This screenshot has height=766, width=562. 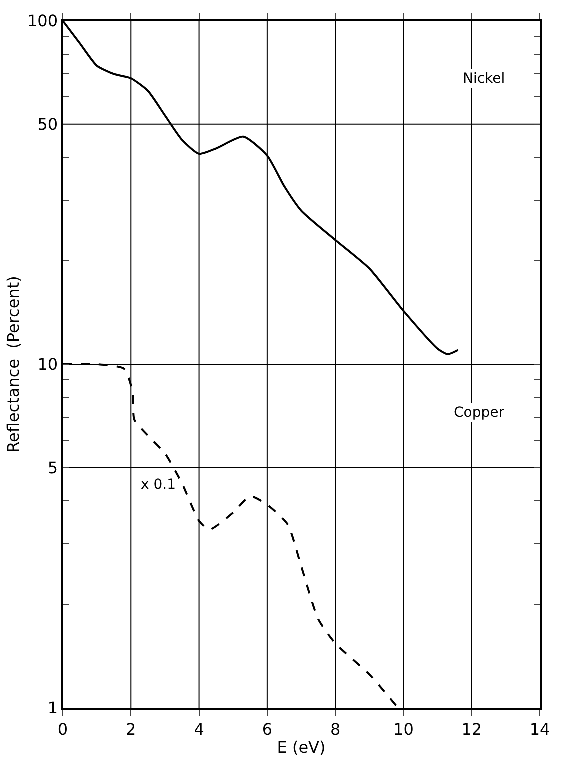 What do you see at coordinates (53, 468) in the screenshot?
I see `y-tick-label: 5` at bounding box center [53, 468].